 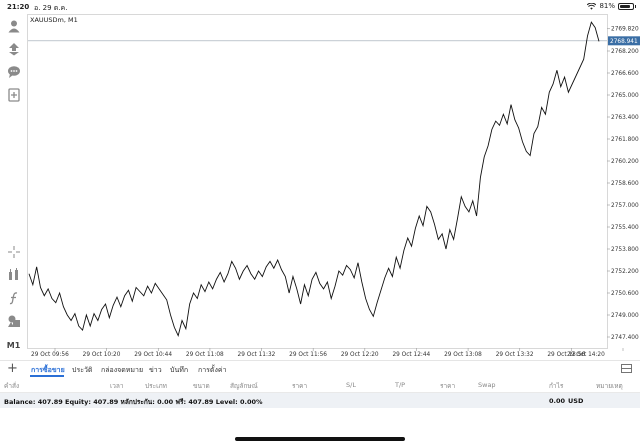 I want to click on status-bar: 21:20 อ. 29 ต.ค. 81%, so click(x=320, y=7).